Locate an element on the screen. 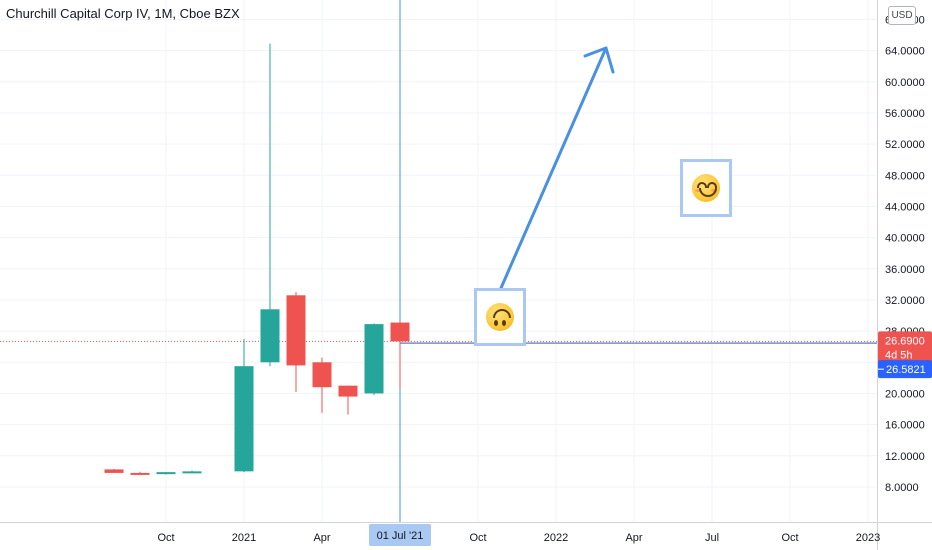  last-price-badge: 26.6900 4d 5h is located at coordinates (905, 347).